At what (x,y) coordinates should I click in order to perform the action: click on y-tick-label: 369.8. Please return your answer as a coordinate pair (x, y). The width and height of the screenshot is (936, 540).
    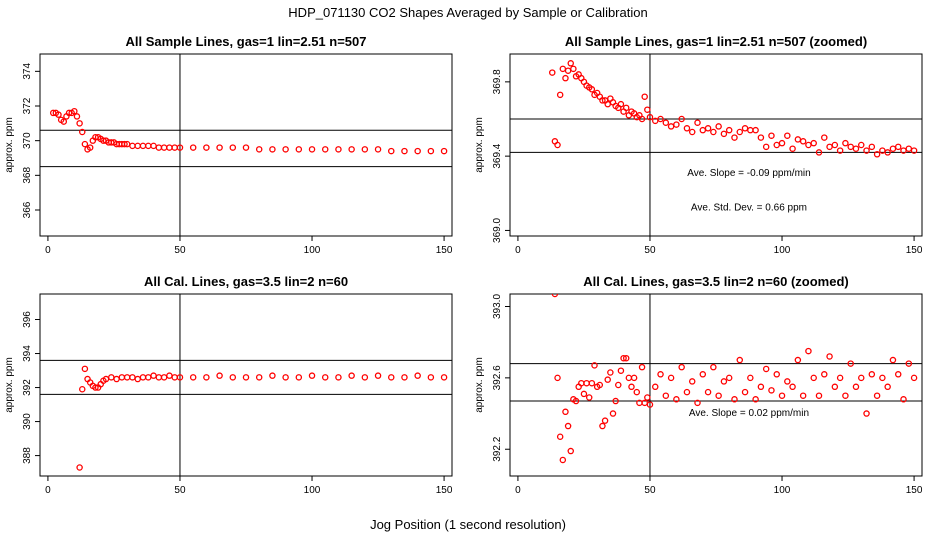
    Looking at the image, I should click on (497, 81).